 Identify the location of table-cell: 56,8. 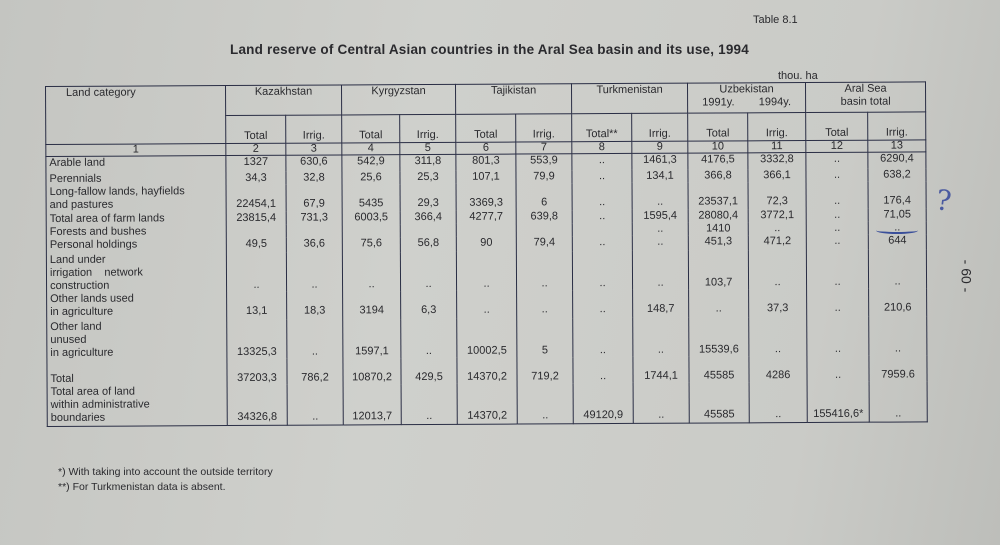
(428, 244).